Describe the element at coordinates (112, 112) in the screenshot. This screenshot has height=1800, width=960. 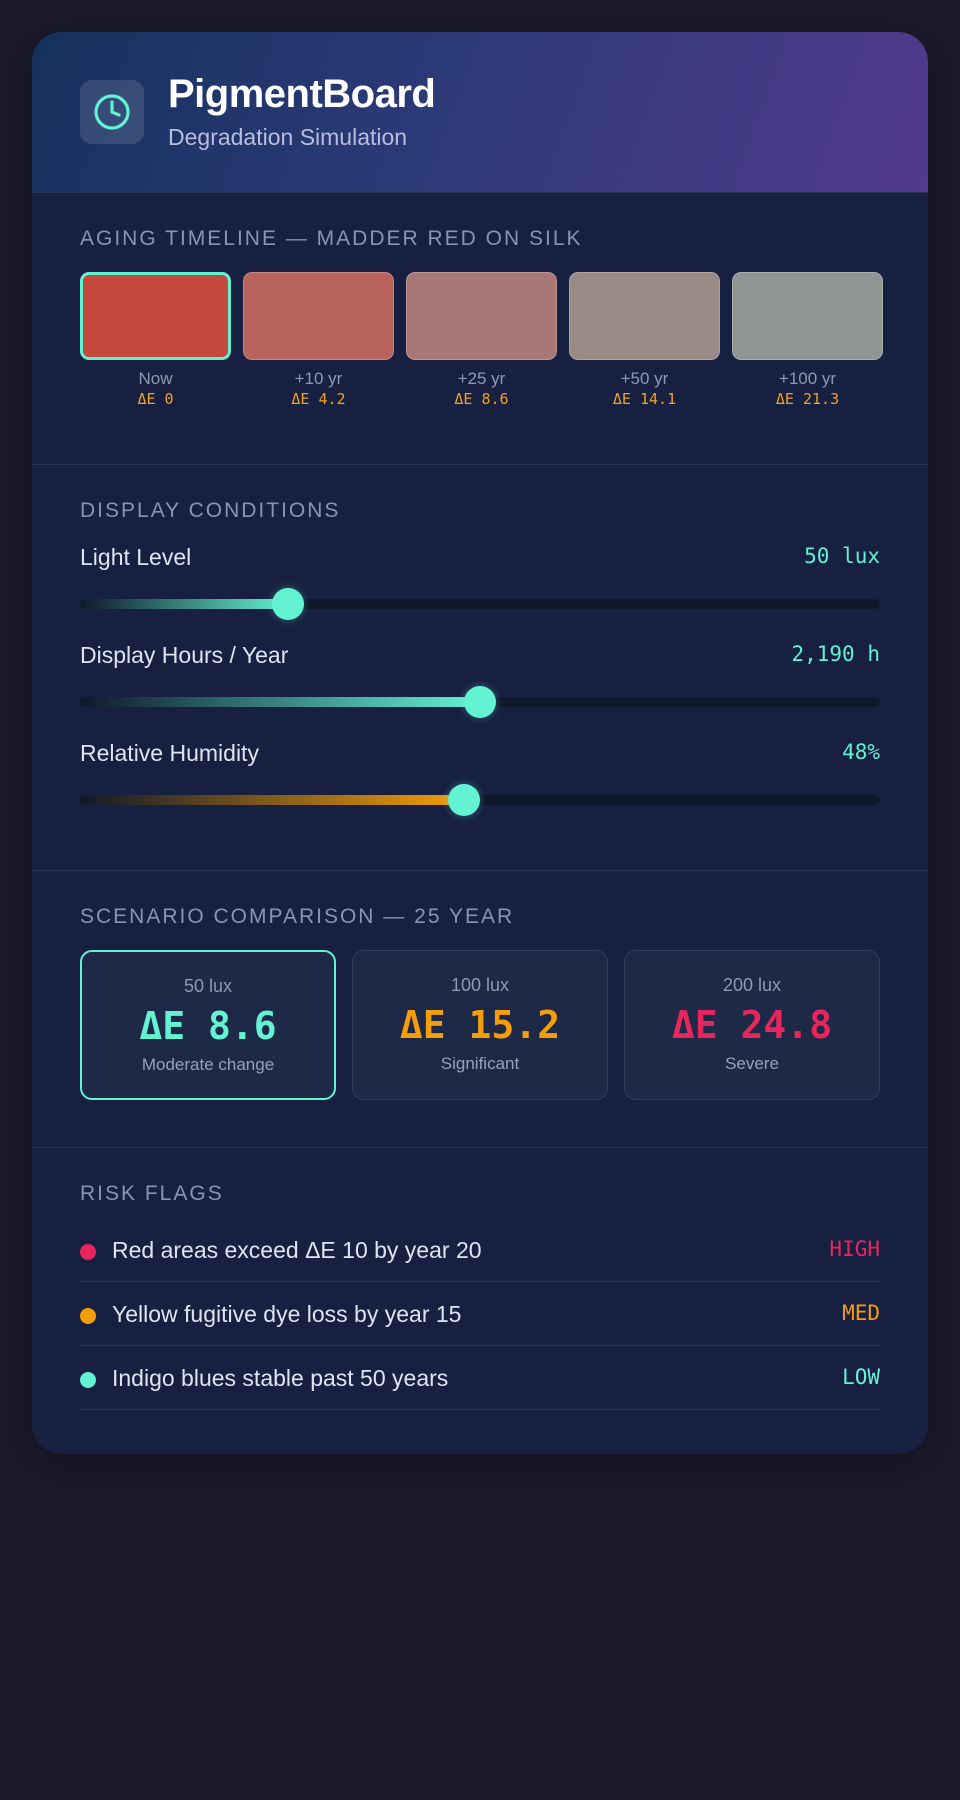
I see `clock-icon` at that location.